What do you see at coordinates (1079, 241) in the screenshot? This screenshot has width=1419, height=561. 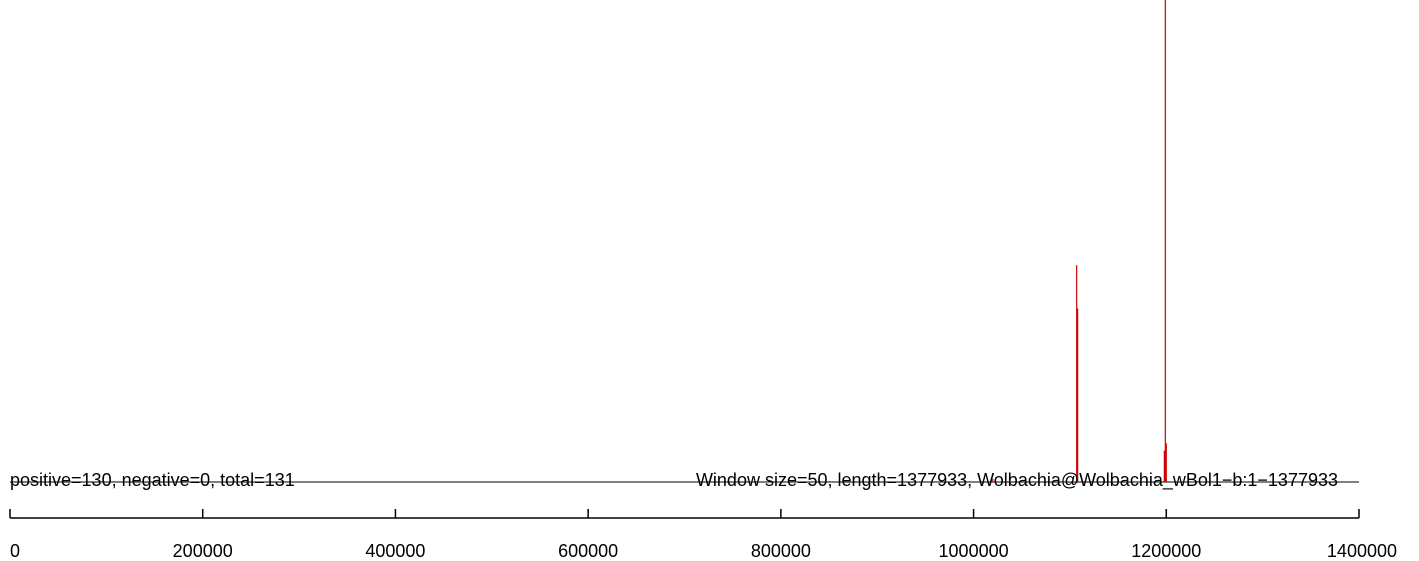 I see `coverage-bars` at bounding box center [1079, 241].